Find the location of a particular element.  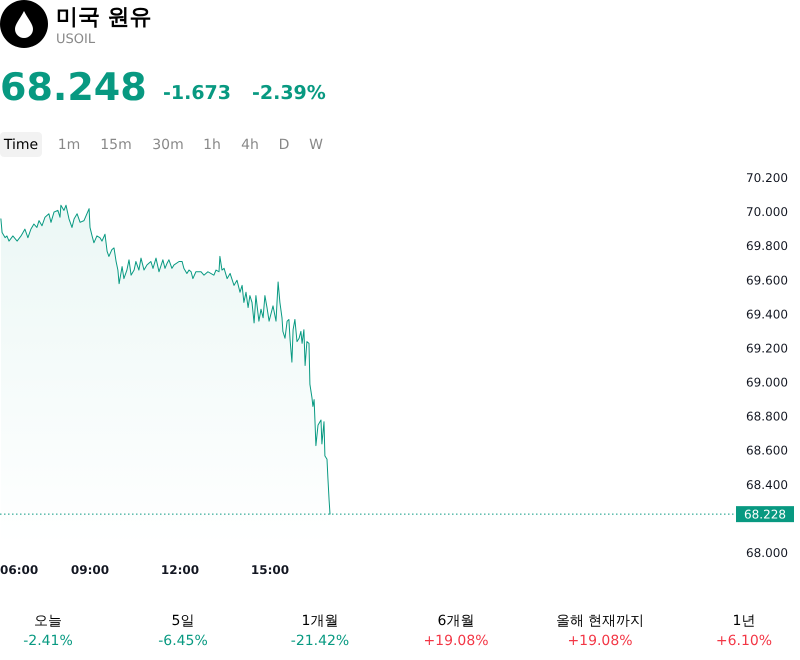

y-tick-label: 68.600 is located at coordinates (767, 451).